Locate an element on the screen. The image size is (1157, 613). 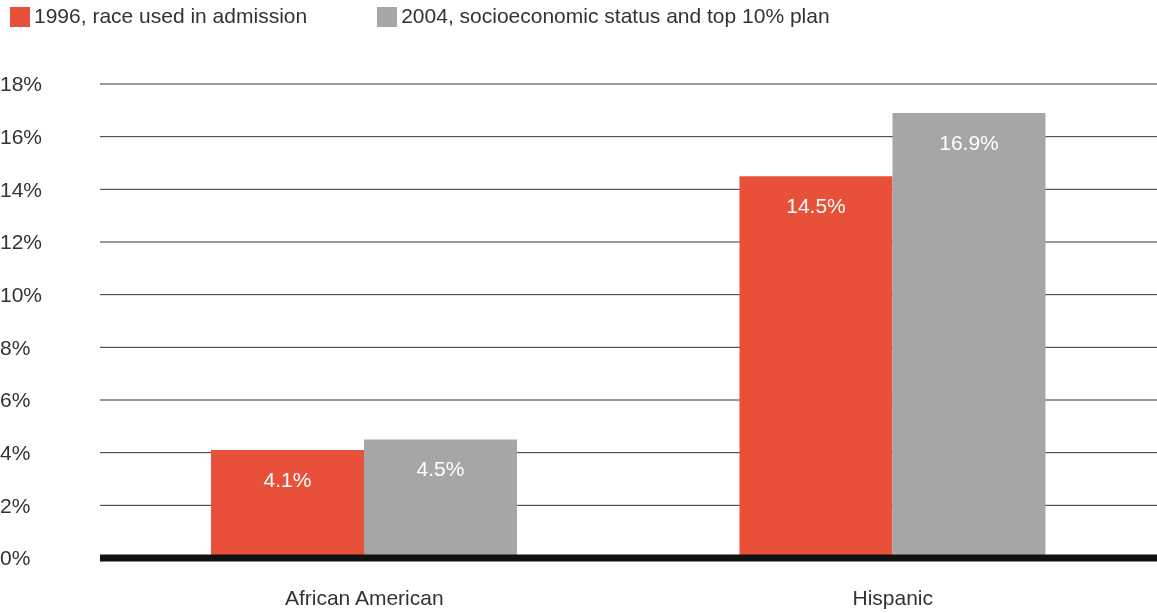
y-tick-label: 4% is located at coordinates (15, 453).